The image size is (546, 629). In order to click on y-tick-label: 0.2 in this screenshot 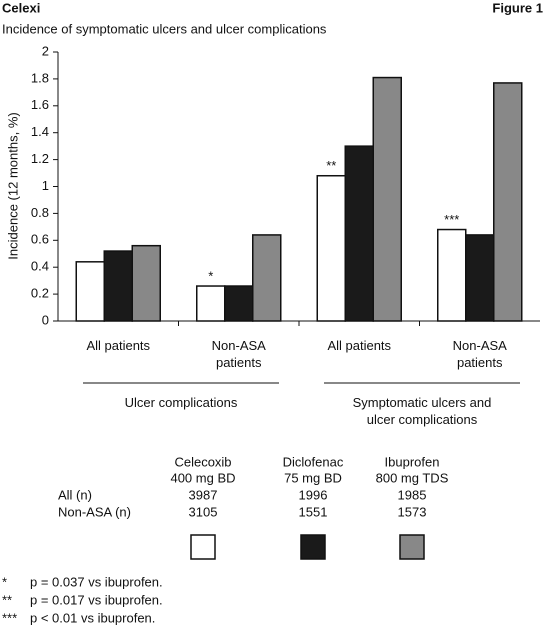, I will do `click(40, 293)`.